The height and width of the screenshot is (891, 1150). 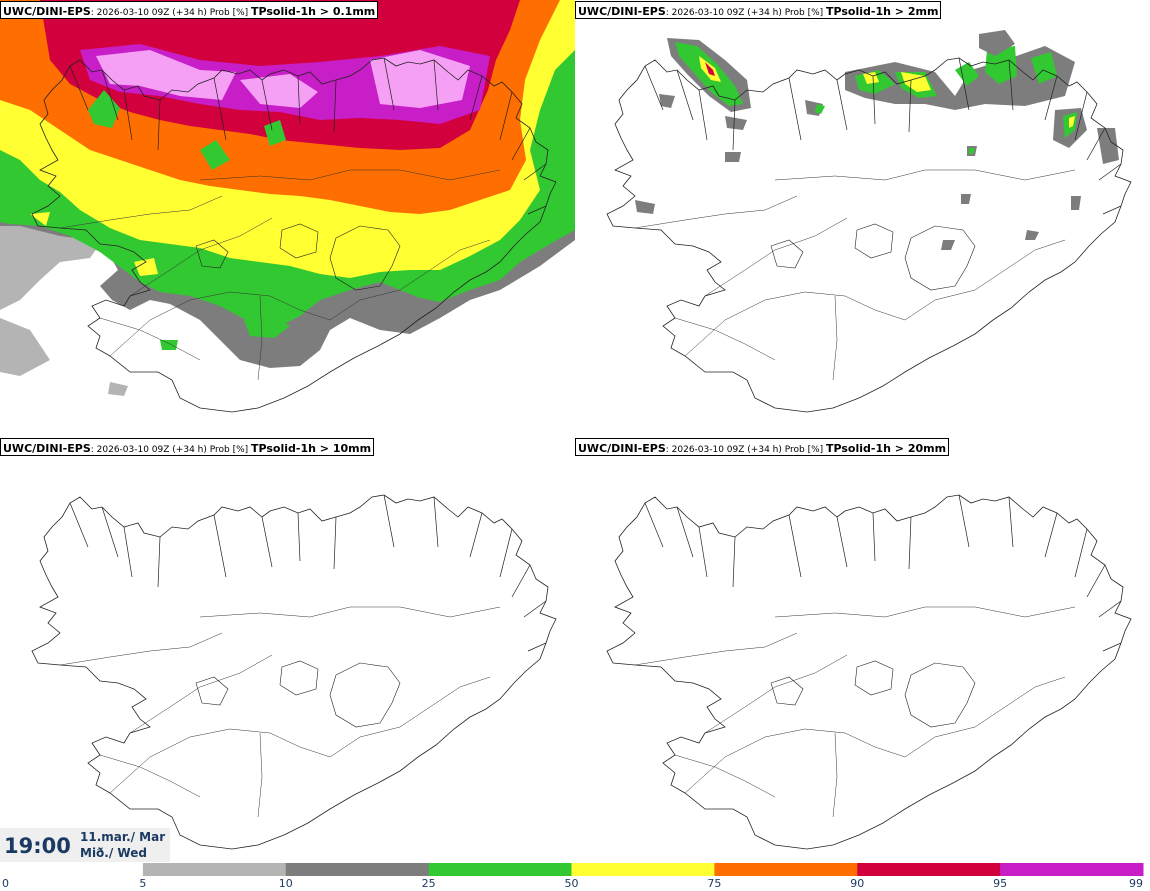 I want to click on threshold-label: TPsolid-1h > 0.1mm, so click(x=313, y=11).